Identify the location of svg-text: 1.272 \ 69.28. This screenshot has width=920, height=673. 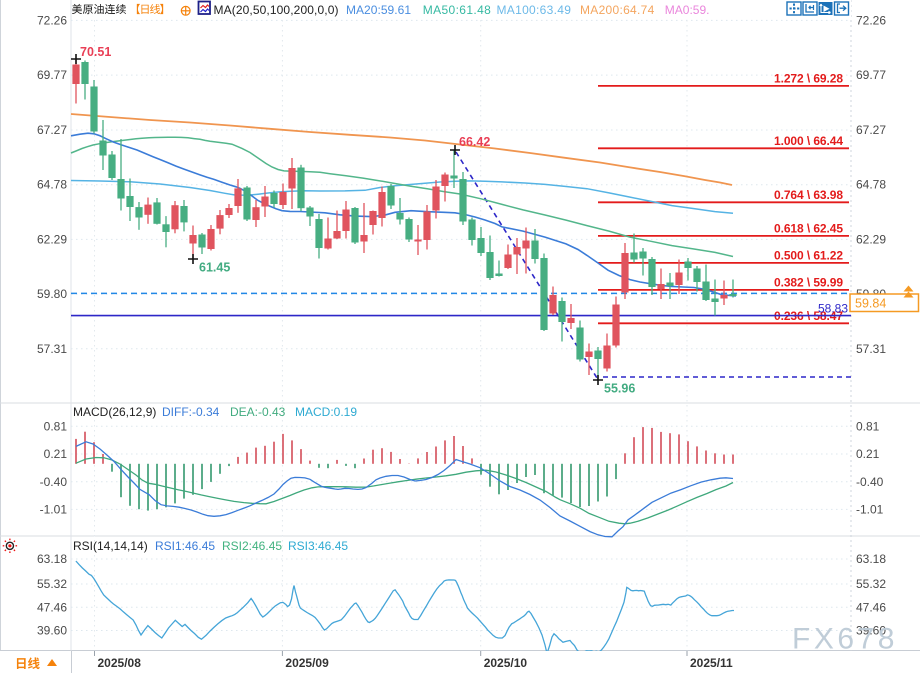
(808, 78).